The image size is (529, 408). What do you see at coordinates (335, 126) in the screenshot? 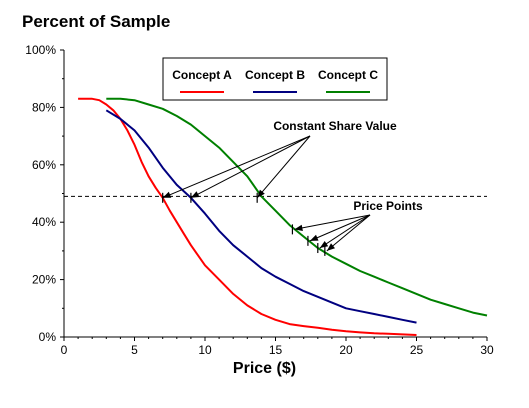
I see `annotation-label-constant-share: Constant Share Value` at bounding box center [335, 126].